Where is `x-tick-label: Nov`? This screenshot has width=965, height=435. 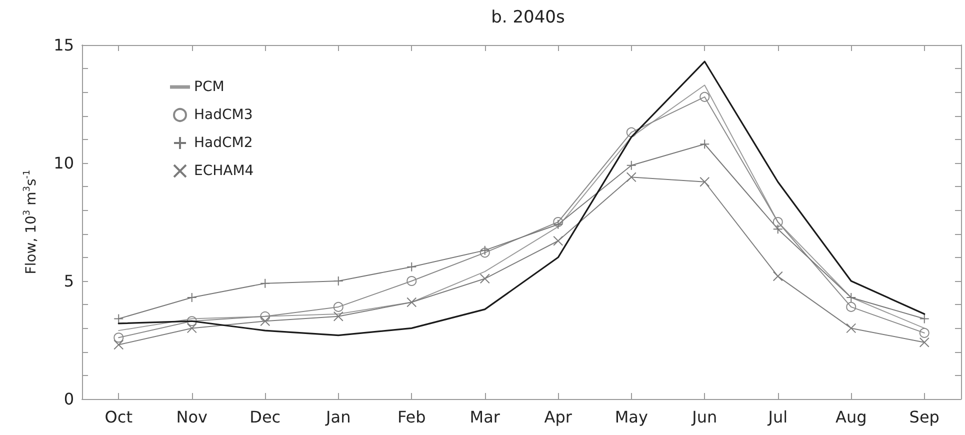 x-tick-label: Nov is located at coordinates (192, 417).